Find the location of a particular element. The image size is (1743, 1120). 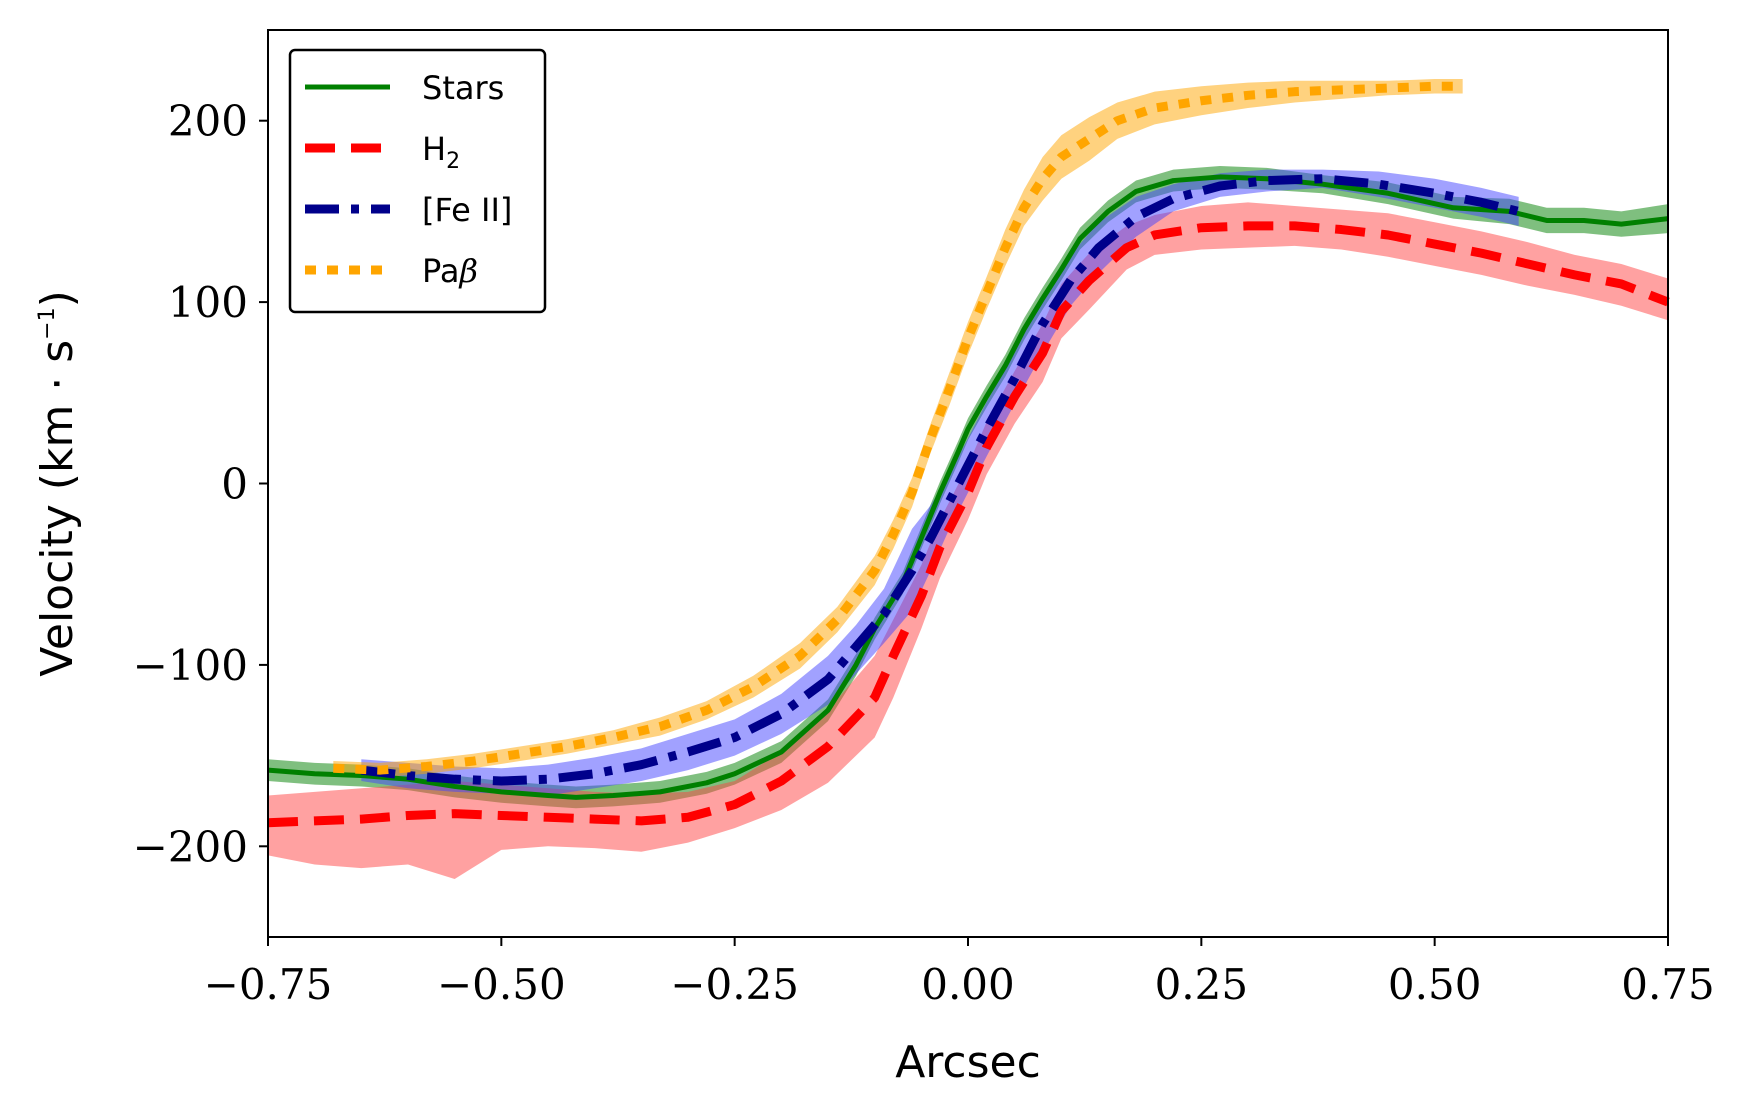

y-tick-label: −100 is located at coordinates (190, 665).